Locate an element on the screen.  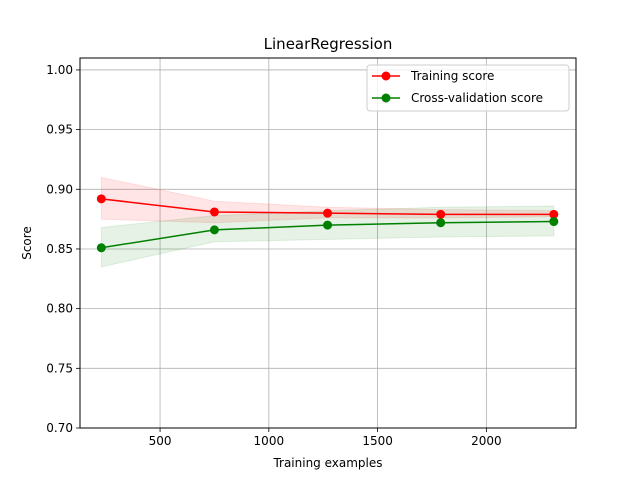
x-tick-label: 500 is located at coordinates (160, 441).